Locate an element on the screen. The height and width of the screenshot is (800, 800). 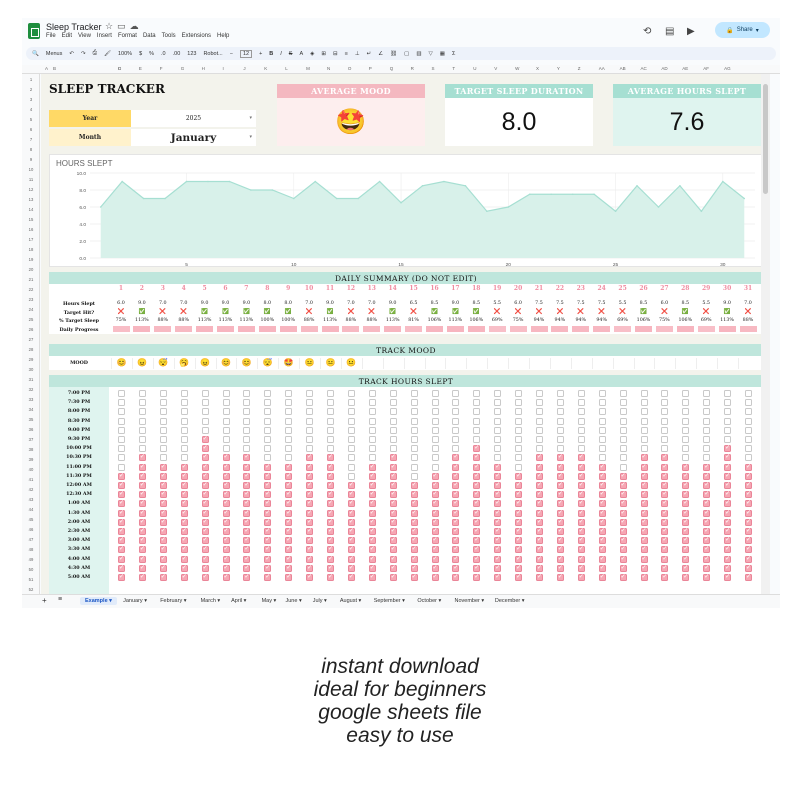
row-header: 20 is located at coordinates (31, 269).